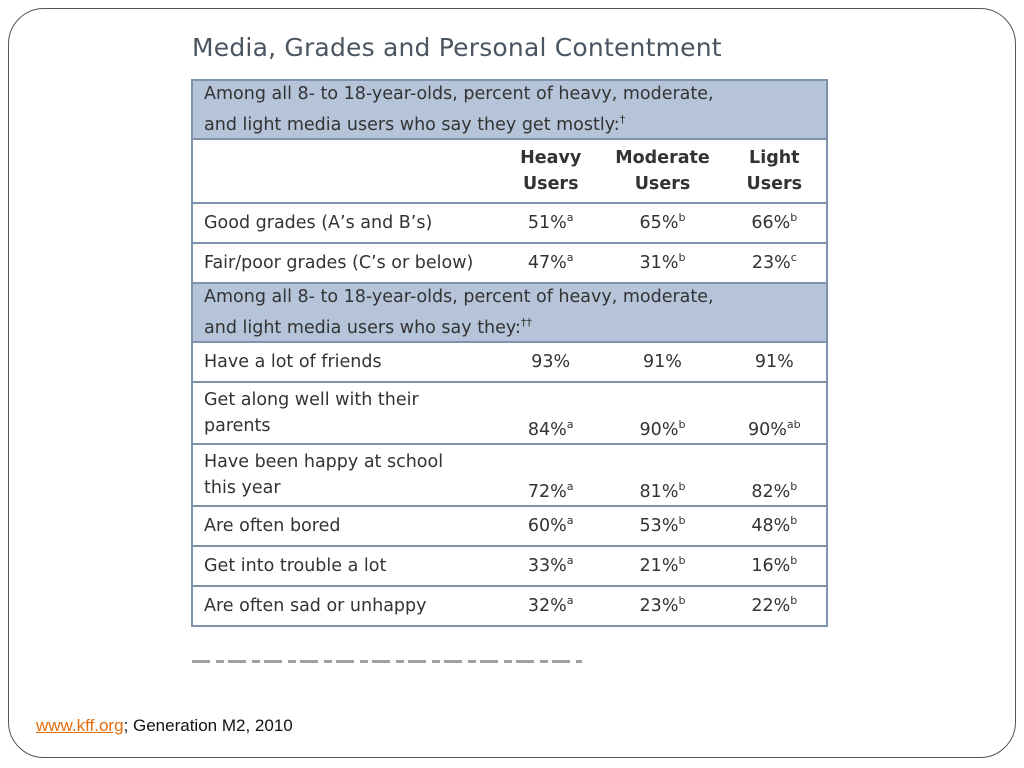 This screenshot has width=1024, height=768. What do you see at coordinates (80, 725) in the screenshot?
I see `kff-link: www.kff.org` at bounding box center [80, 725].